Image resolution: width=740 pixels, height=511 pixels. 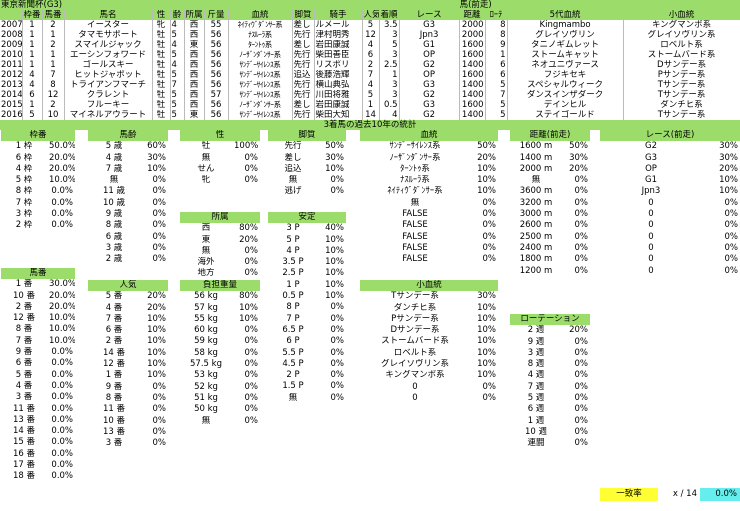 What do you see at coordinates (38, 226) in the screenshot?
I see `stat-row: 2 枠 0.0%` at bounding box center [38, 226].